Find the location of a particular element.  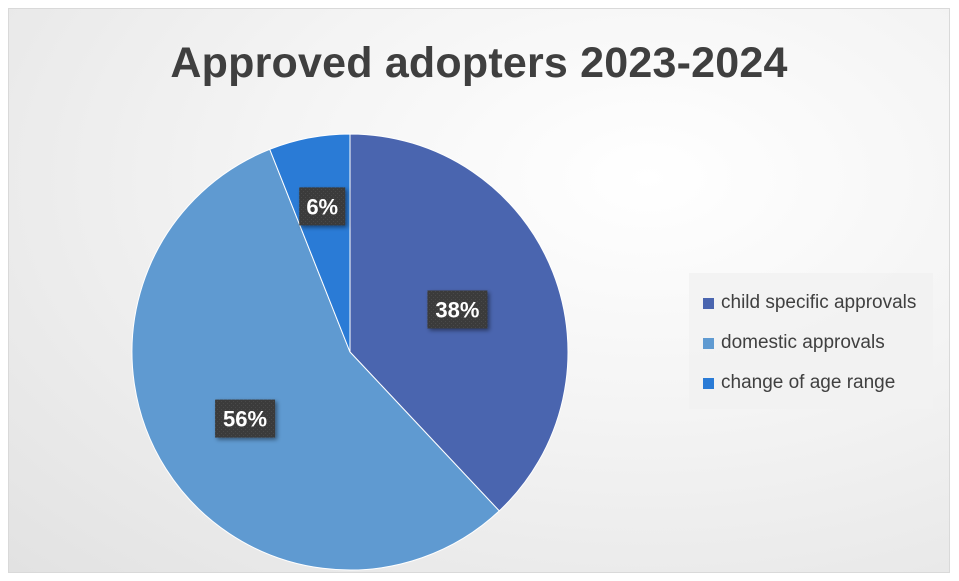

pie-data-labels: 38% 56% 6% is located at coordinates (351, 312).